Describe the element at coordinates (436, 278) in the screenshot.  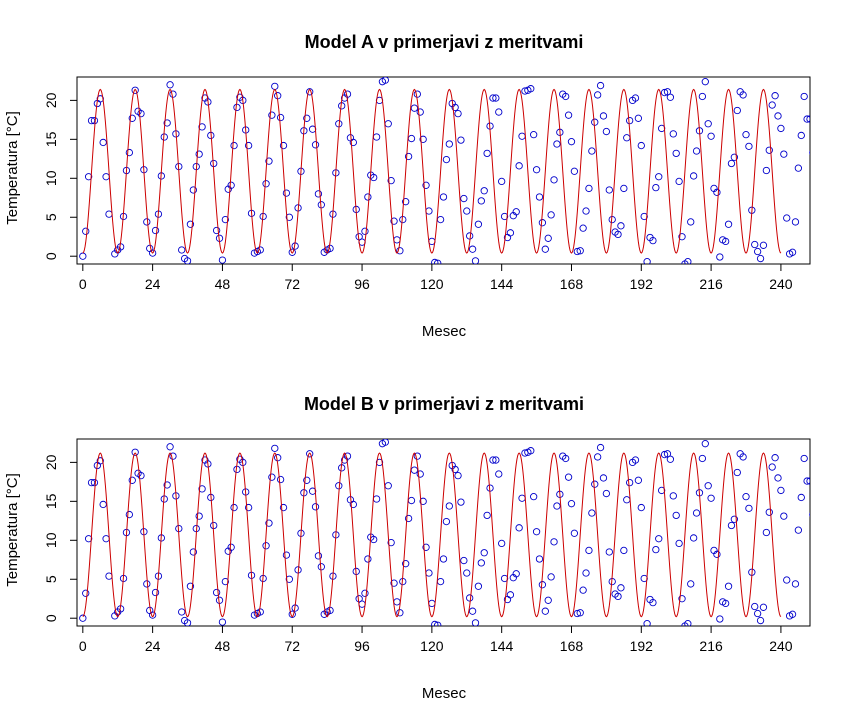
I see `x-axis: 0 24 48 72 96 120 144 168 192 216 240` at that location.